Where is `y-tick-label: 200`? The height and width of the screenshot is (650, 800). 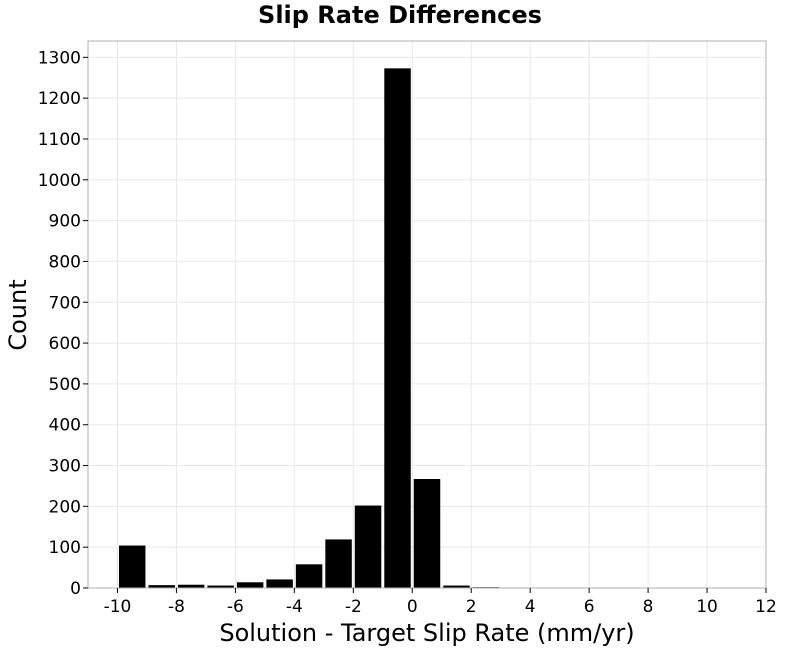 y-tick-label: 200 is located at coordinates (65, 507).